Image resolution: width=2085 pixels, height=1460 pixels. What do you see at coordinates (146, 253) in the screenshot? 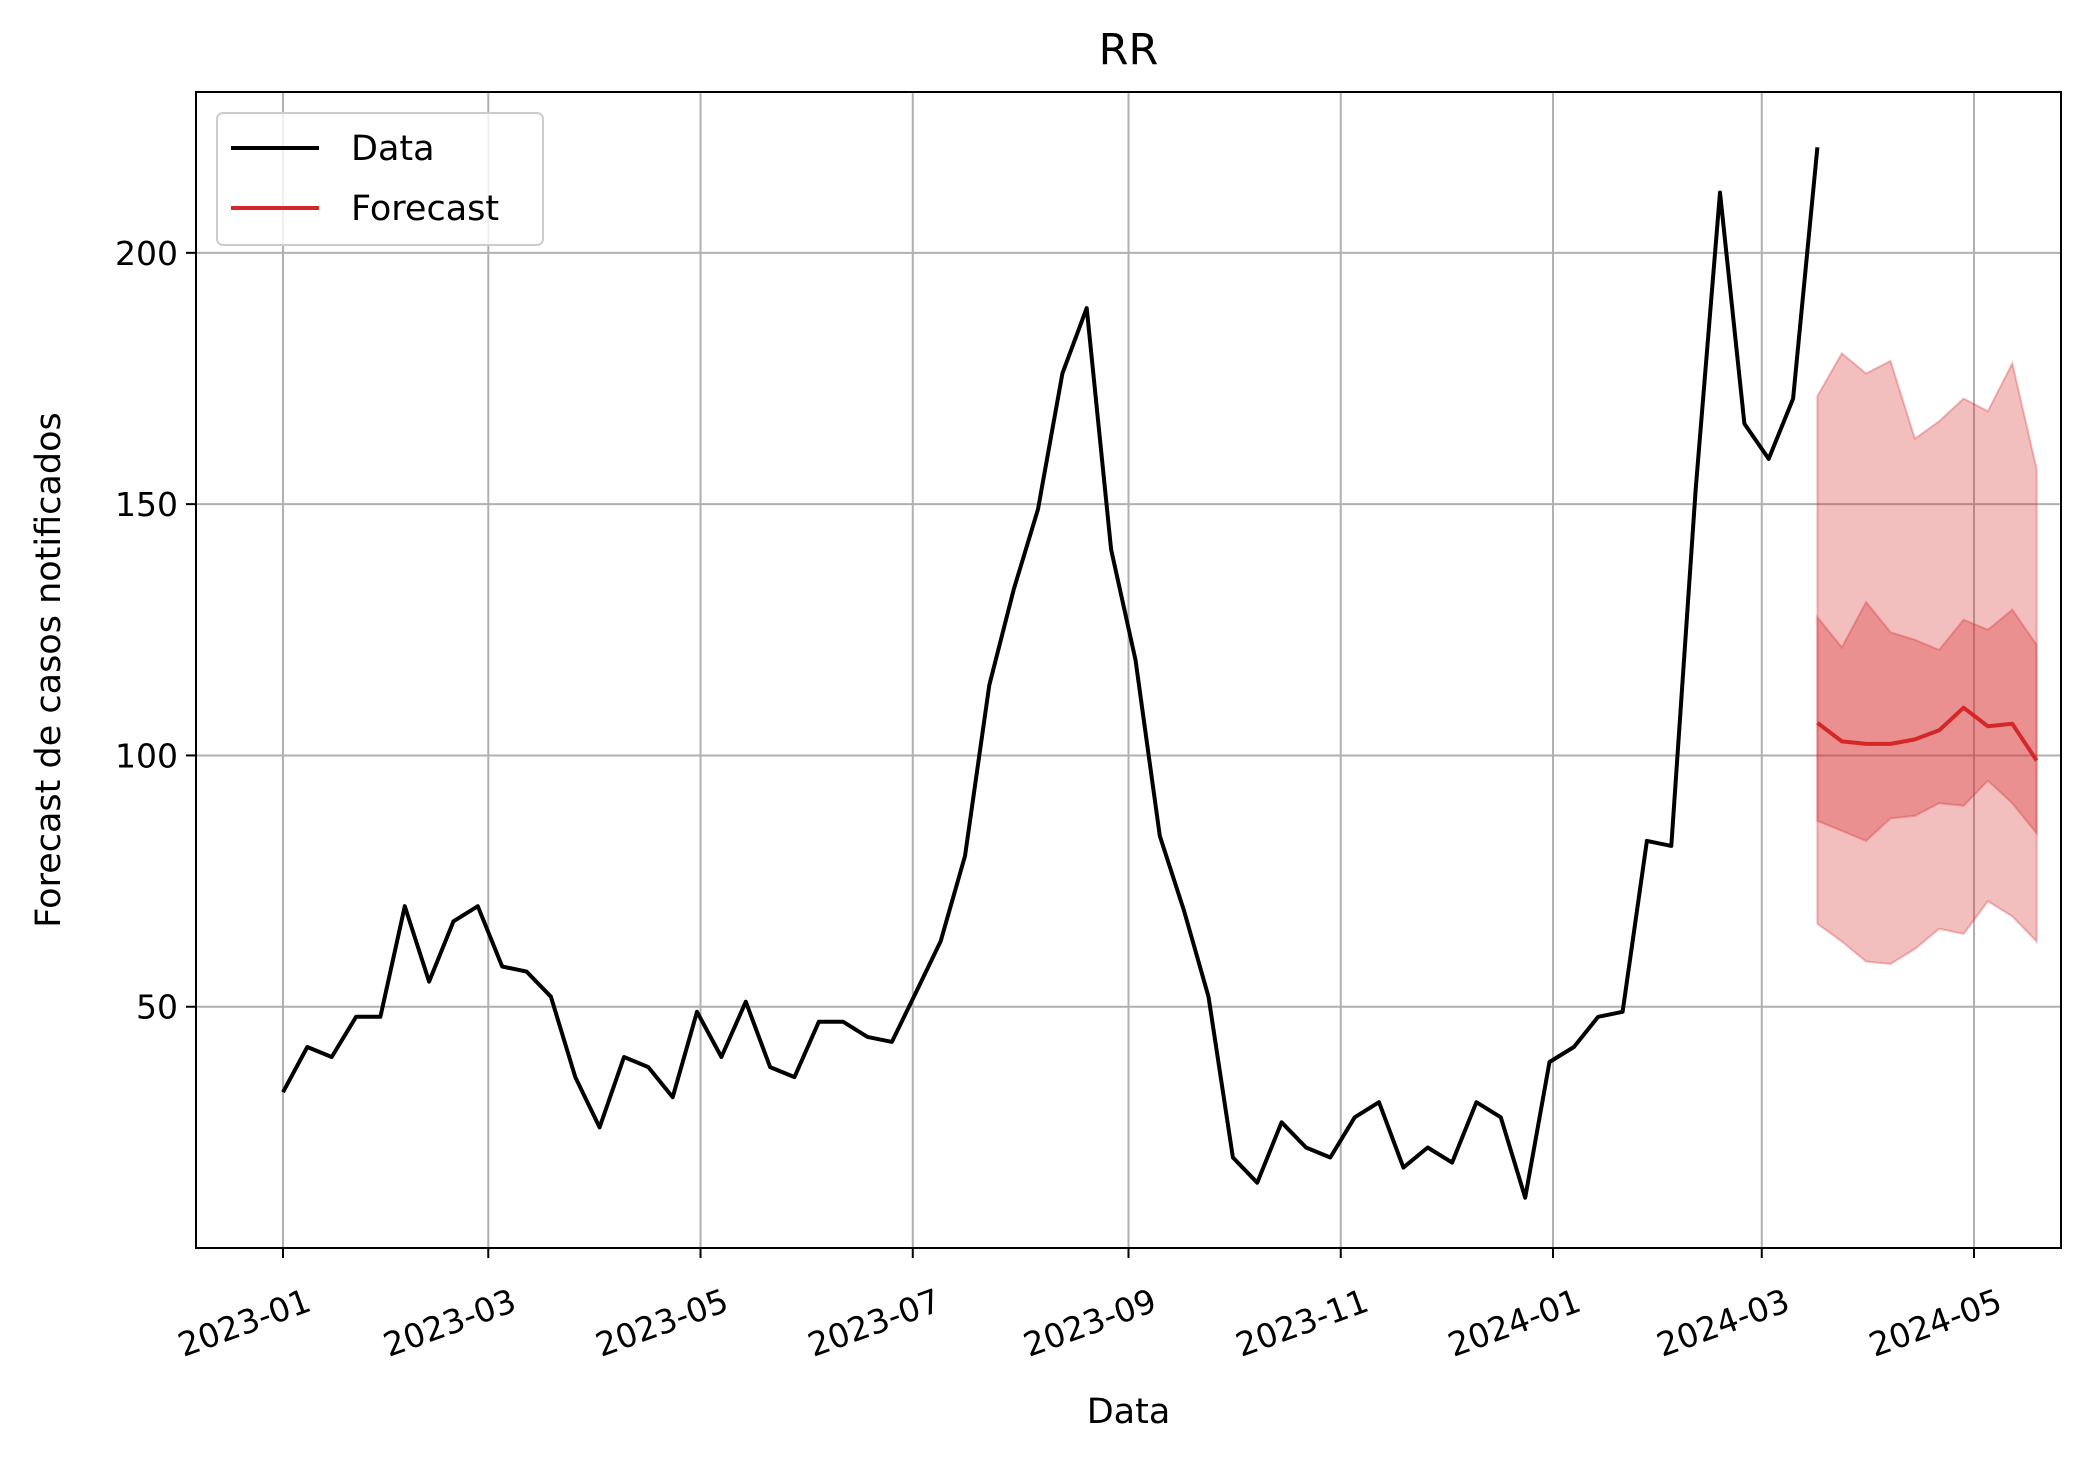
I see `y-tick-label: 200` at bounding box center [146, 253].